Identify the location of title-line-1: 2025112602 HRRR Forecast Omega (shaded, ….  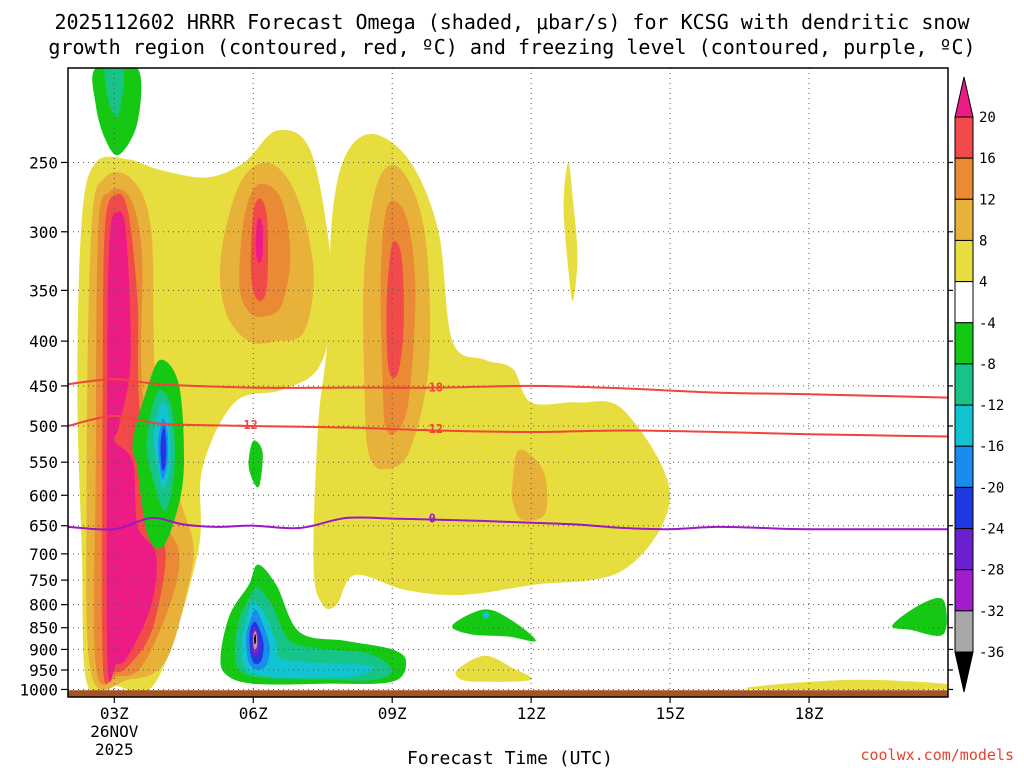
(512, 22).